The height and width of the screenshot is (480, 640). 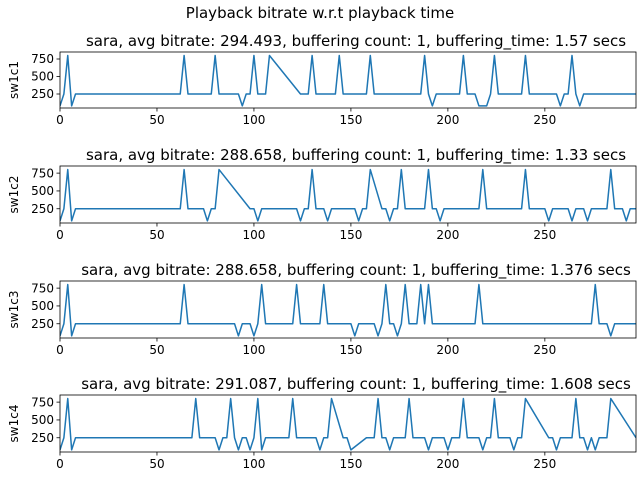 I want to click on y-axis-label: sw1c4, so click(x=14, y=424).